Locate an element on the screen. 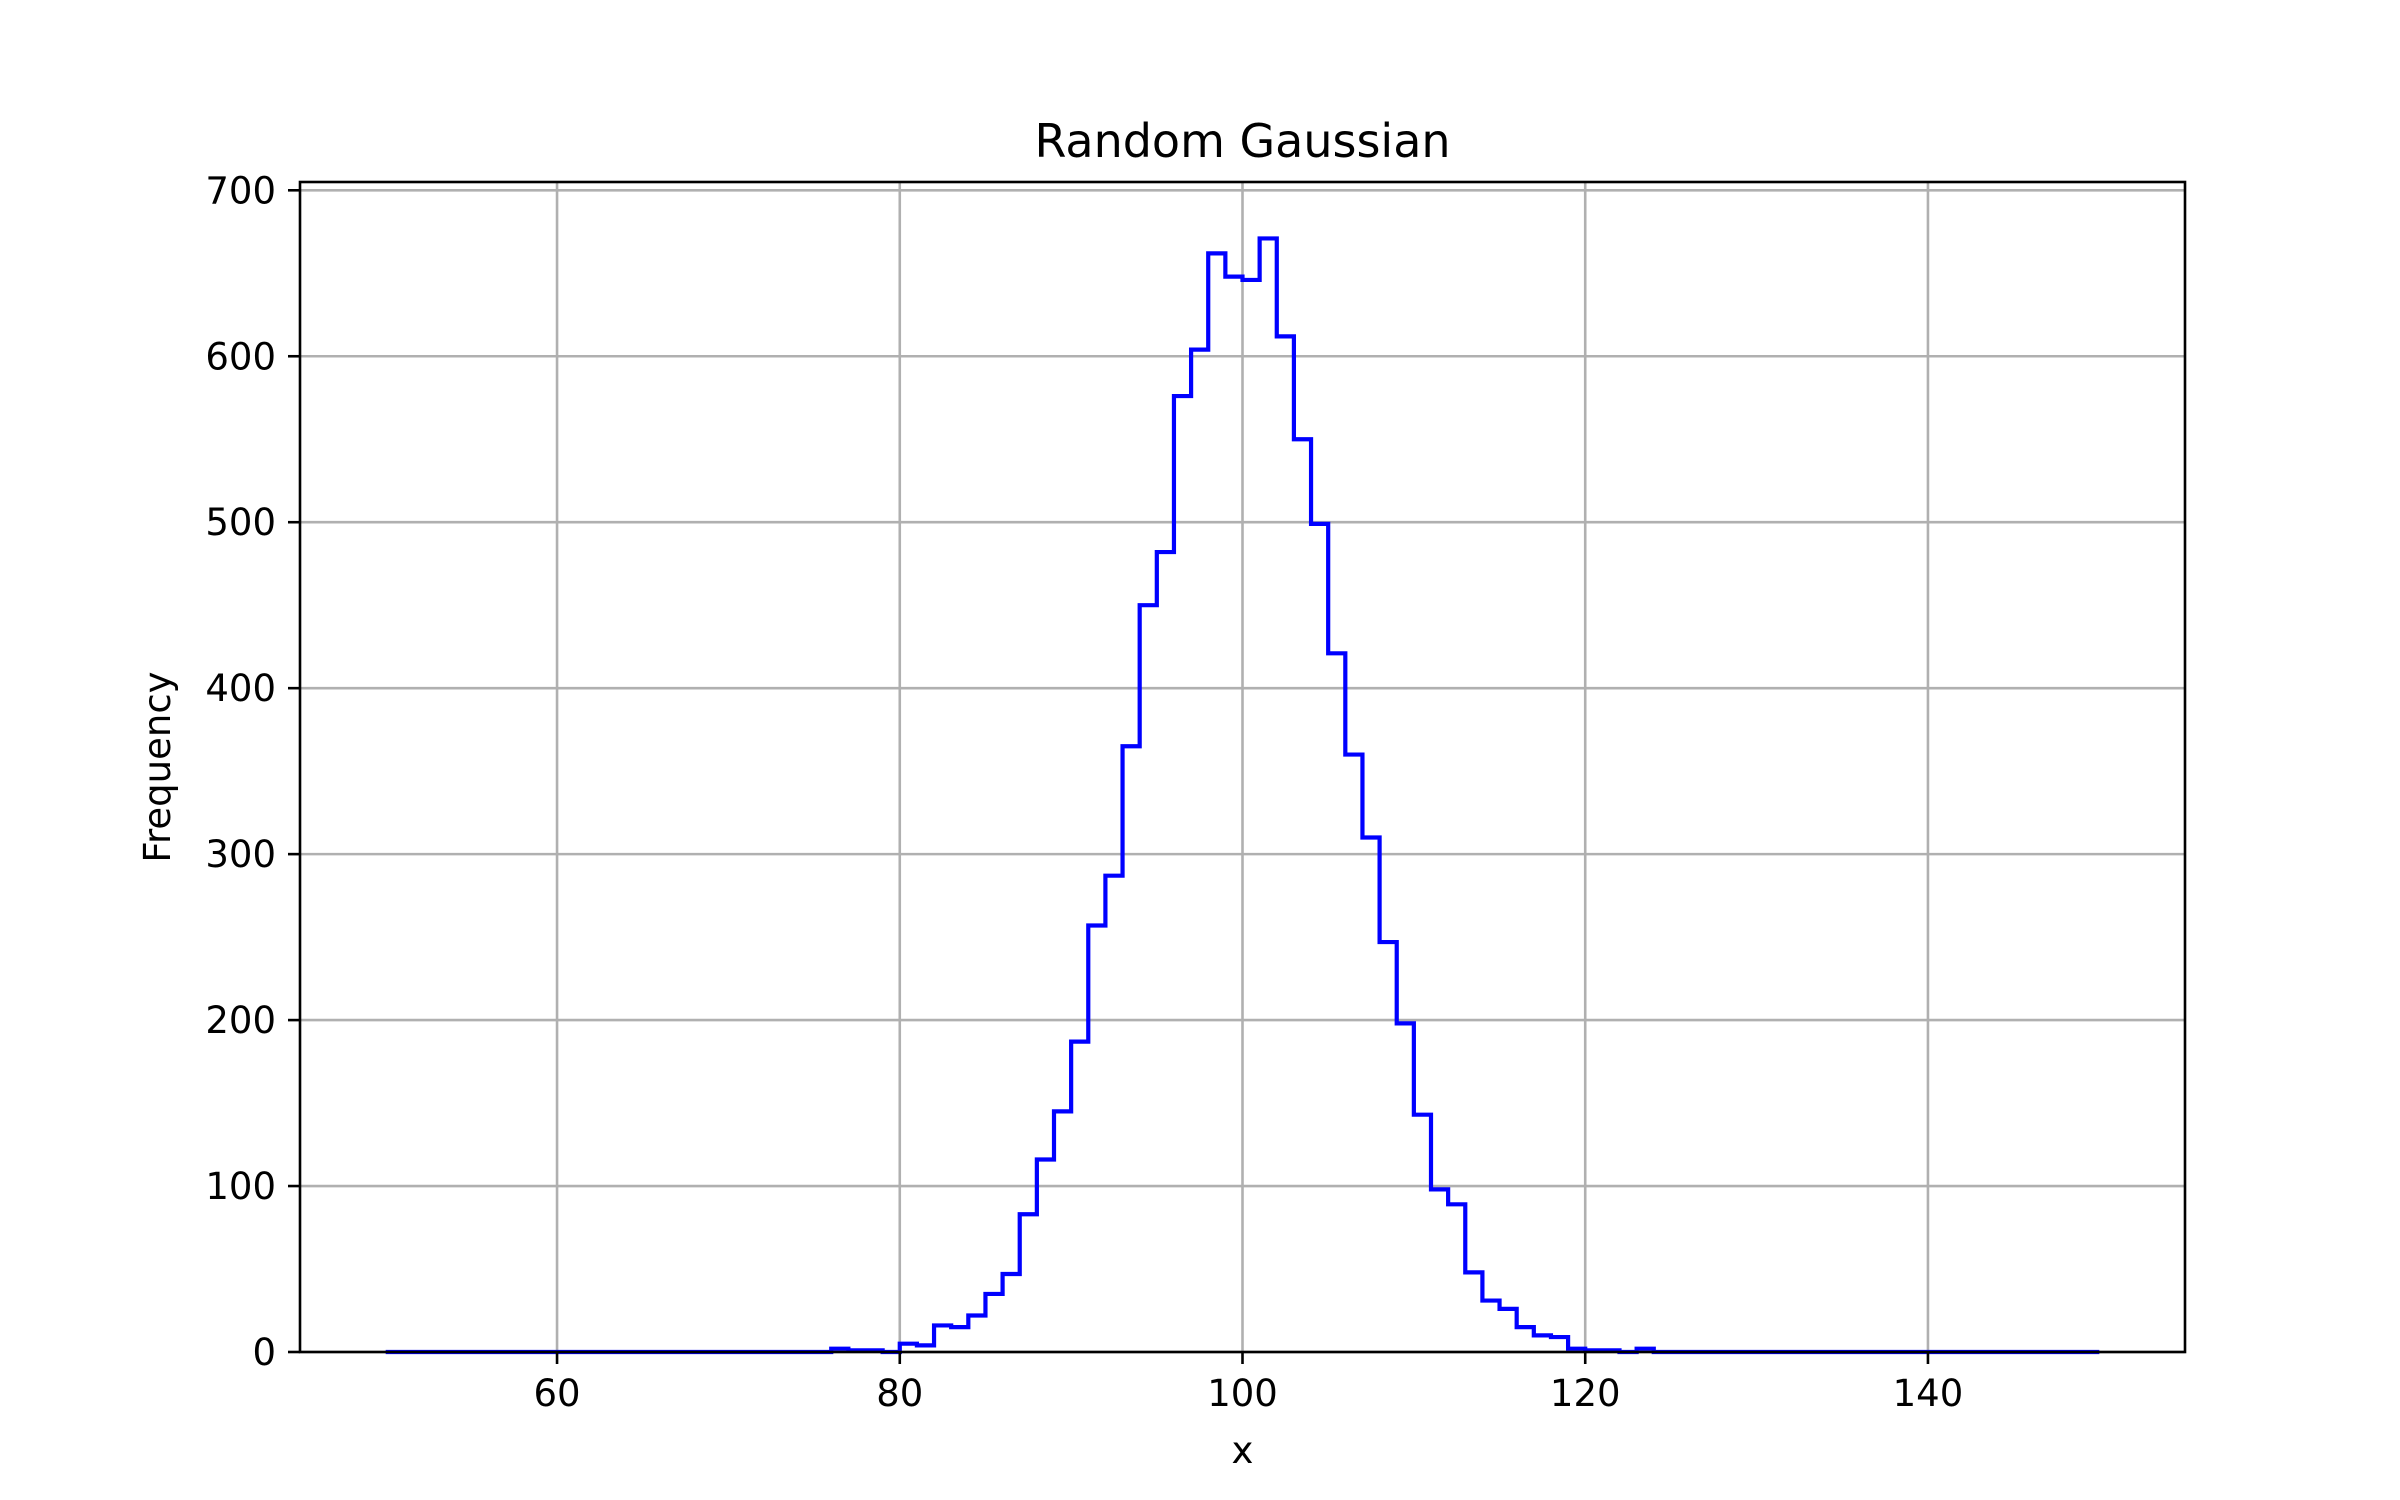 This screenshot has height=1500, width=2400. y-tick-label: 500 is located at coordinates (240, 522).